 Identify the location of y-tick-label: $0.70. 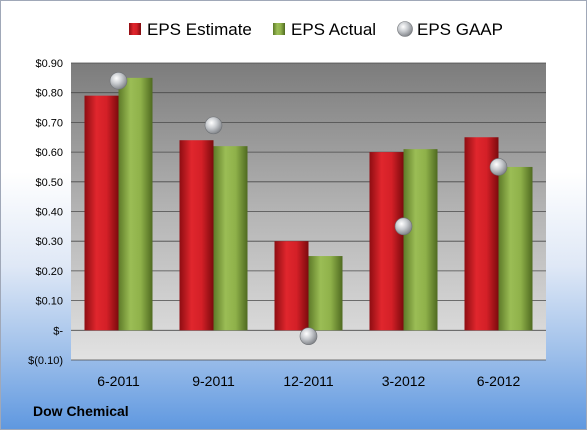
(49, 123).